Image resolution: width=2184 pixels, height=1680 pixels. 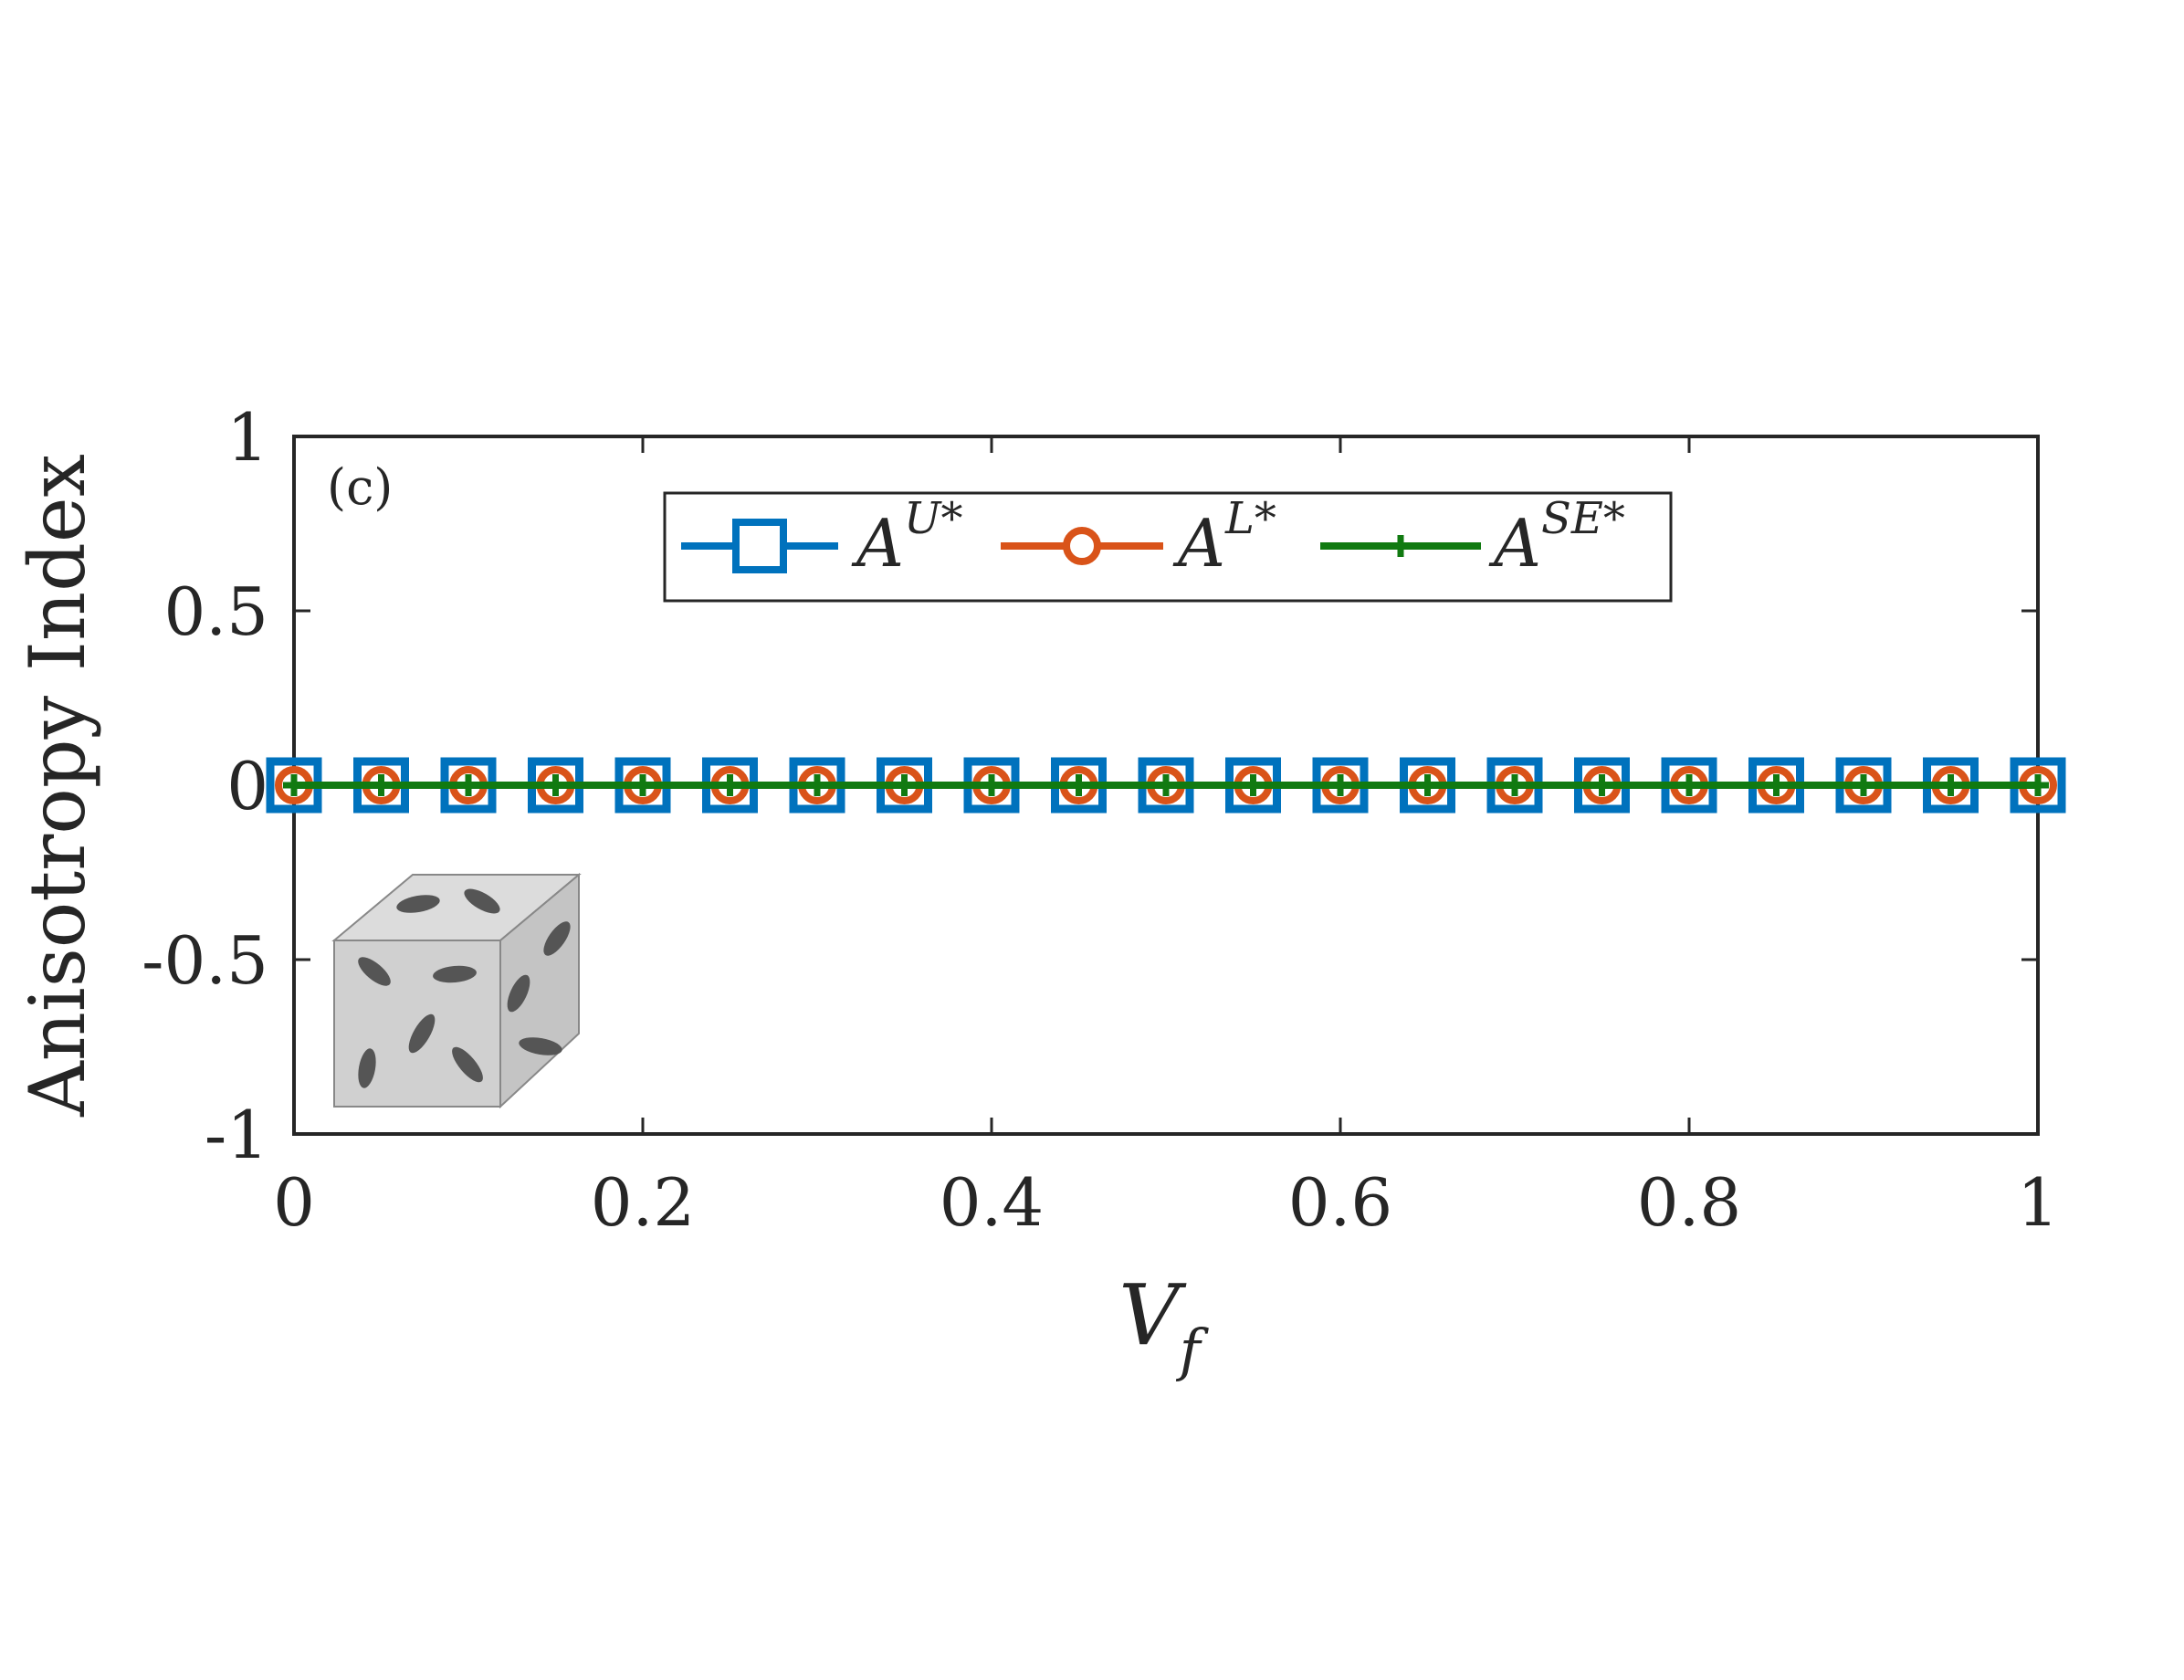 I want to click on legend-label-a-se: ASE*, so click(x=1556, y=537).